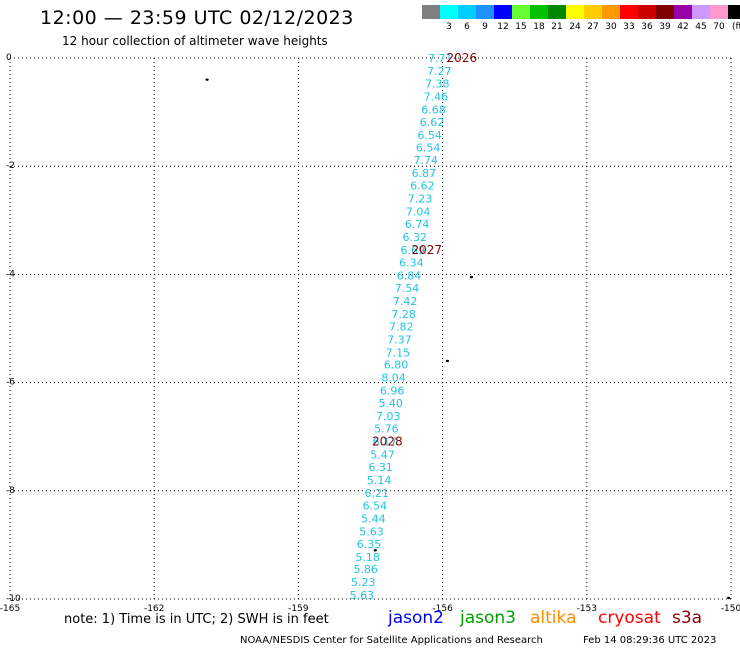 The image size is (740, 650). What do you see at coordinates (380, 467) in the screenshot?
I see `wave-height-label: 6.31` at bounding box center [380, 467].